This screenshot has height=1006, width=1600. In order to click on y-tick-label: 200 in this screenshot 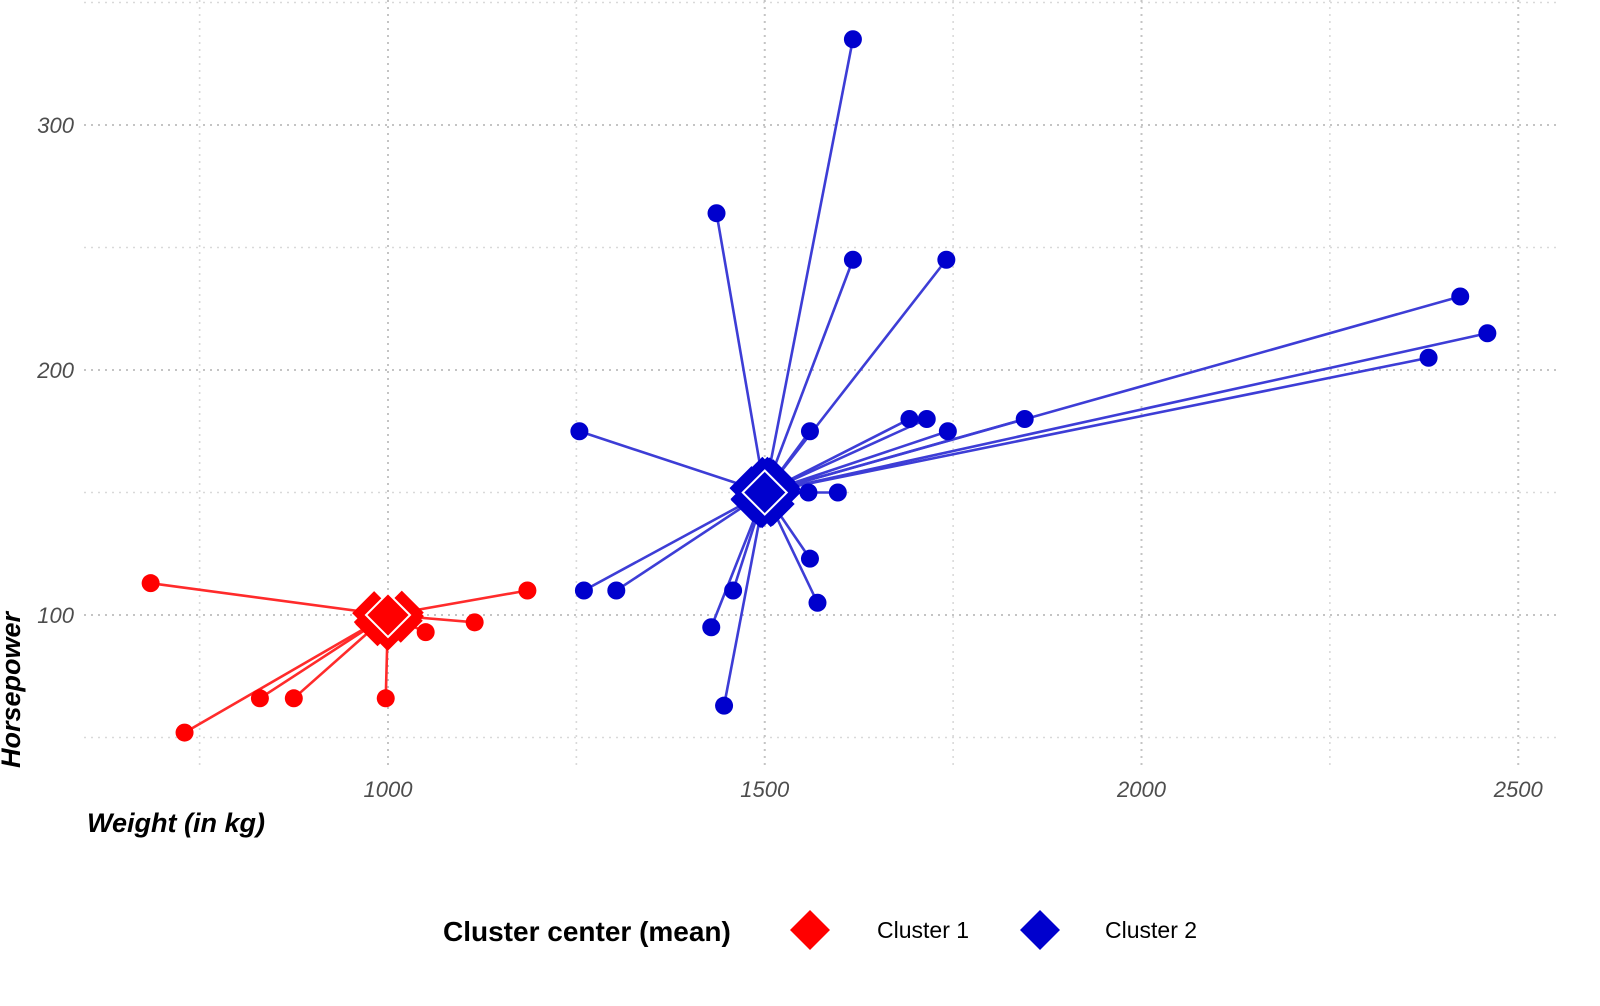, I will do `click(55, 370)`.